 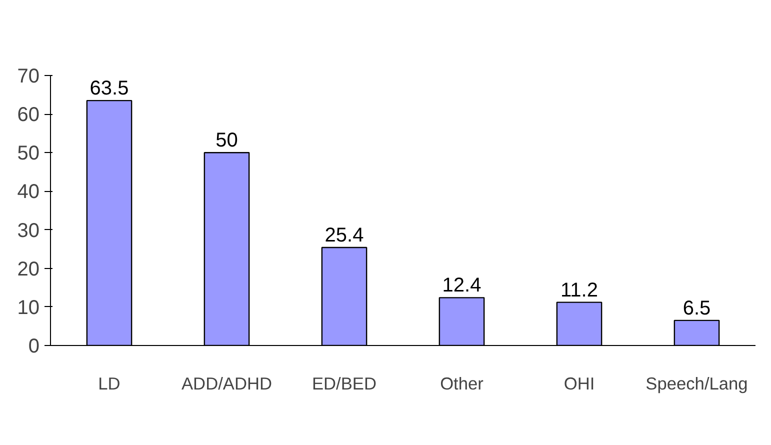 What do you see at coordinates (344, 384) in the screenshot?
I see `x-tick-label: ED/BED` at bounding box center [344, 384].